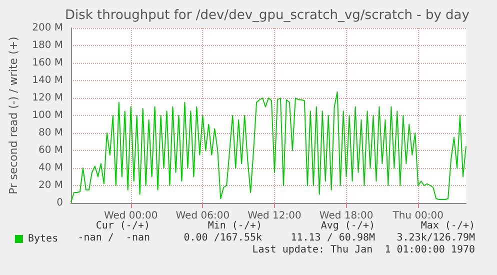 The width and height of the screenshot is (497, 275). Describe the element at coordinates (47, 80) in the screenshot. I see `y-tick-label: 140 M` at that location.